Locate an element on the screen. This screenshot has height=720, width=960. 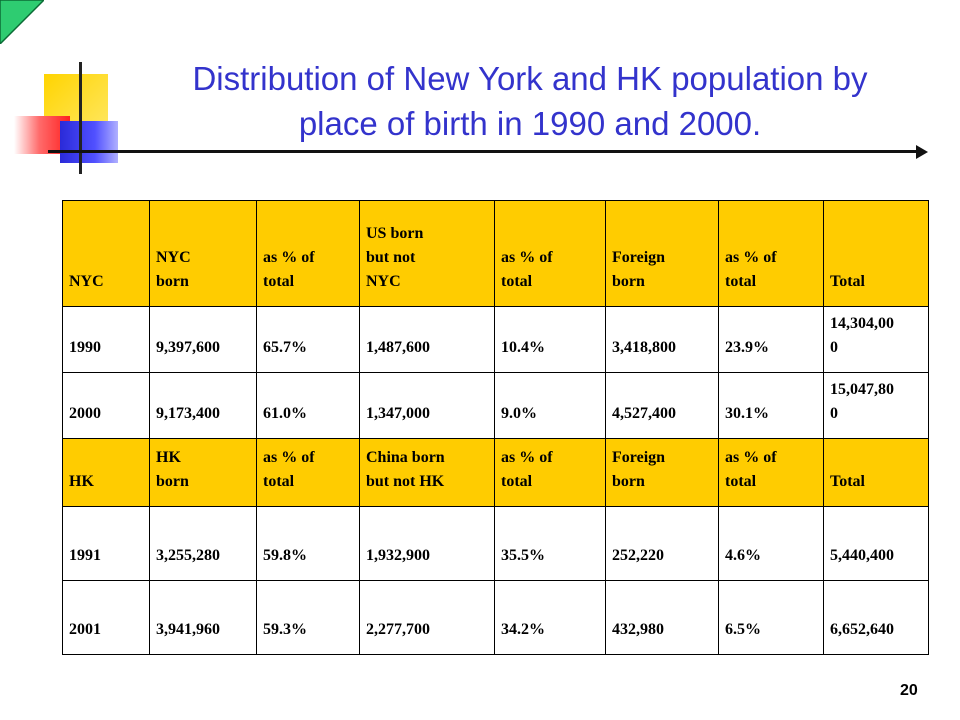
table-cell: 1,487,600 is located at coordinates (427, 339).